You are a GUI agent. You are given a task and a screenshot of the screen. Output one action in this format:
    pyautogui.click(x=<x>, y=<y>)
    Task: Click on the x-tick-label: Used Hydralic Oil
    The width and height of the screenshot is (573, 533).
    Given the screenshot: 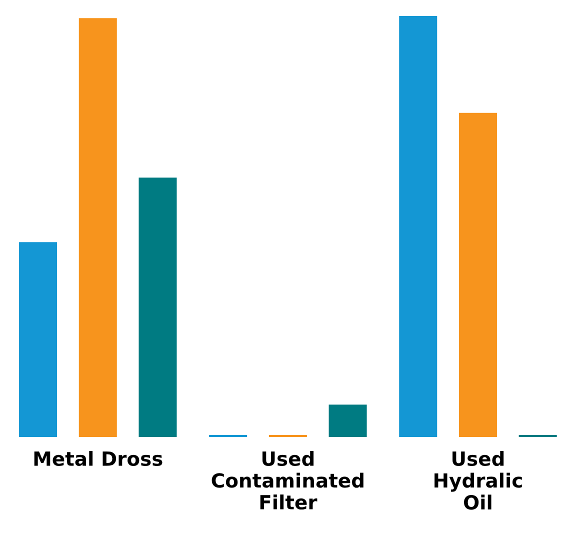 What is the action you would take?
    pyautogui.click(x=478, y=480)
    